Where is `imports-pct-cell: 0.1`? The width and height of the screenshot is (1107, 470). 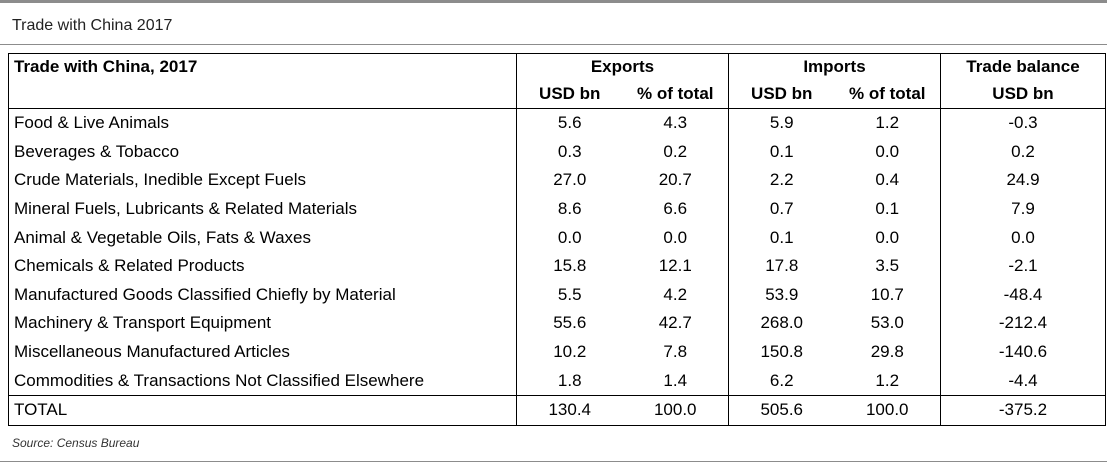 imports-pct-cell: 0.1 is located at coordinates (887, 209).